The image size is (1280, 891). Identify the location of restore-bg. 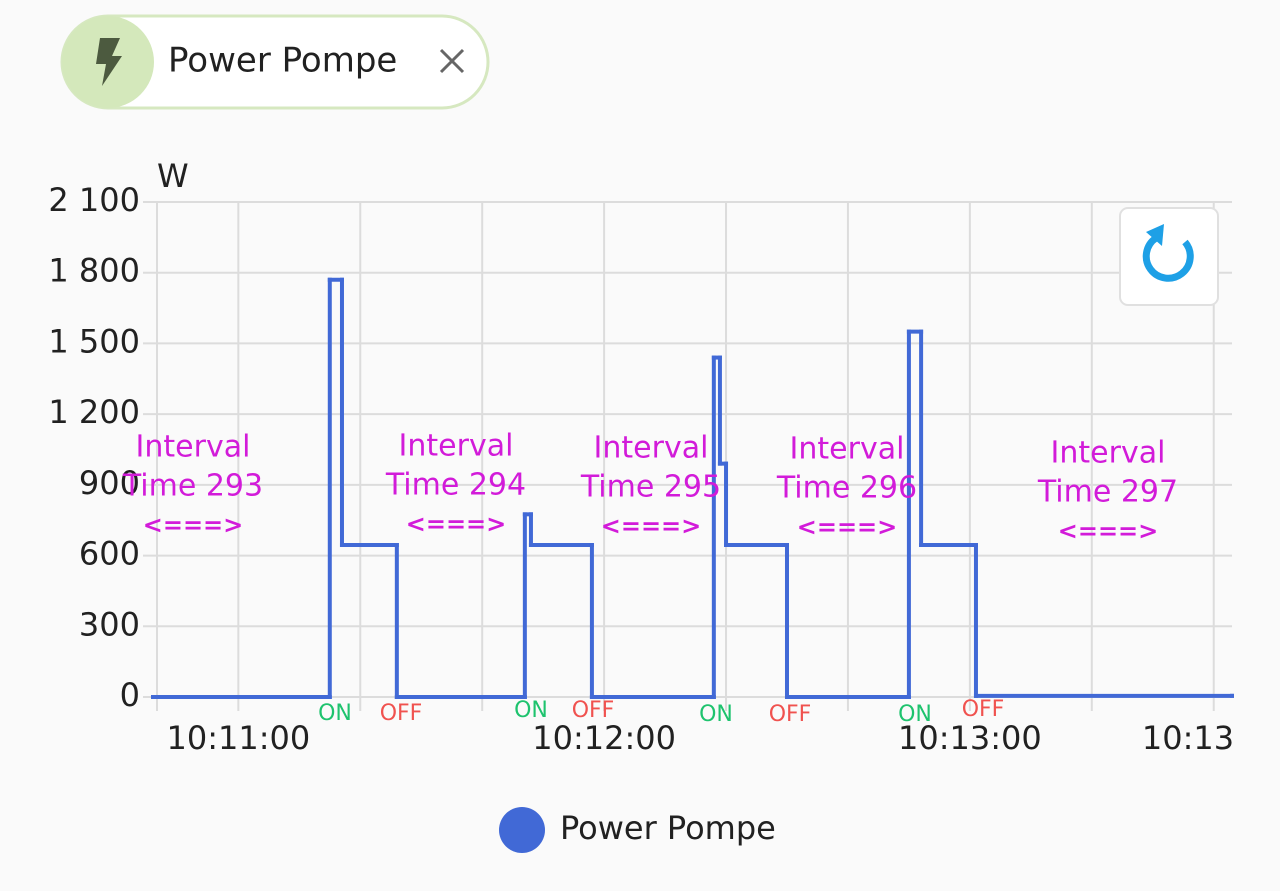
(1169, 256).